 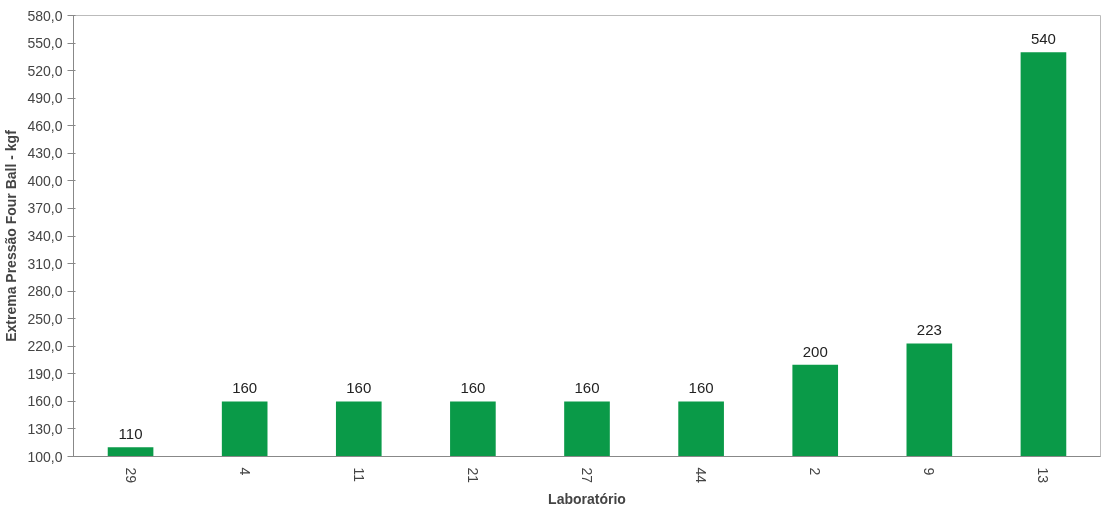 I want to click on x-tick-label: 29, so click(x=130, y=475).